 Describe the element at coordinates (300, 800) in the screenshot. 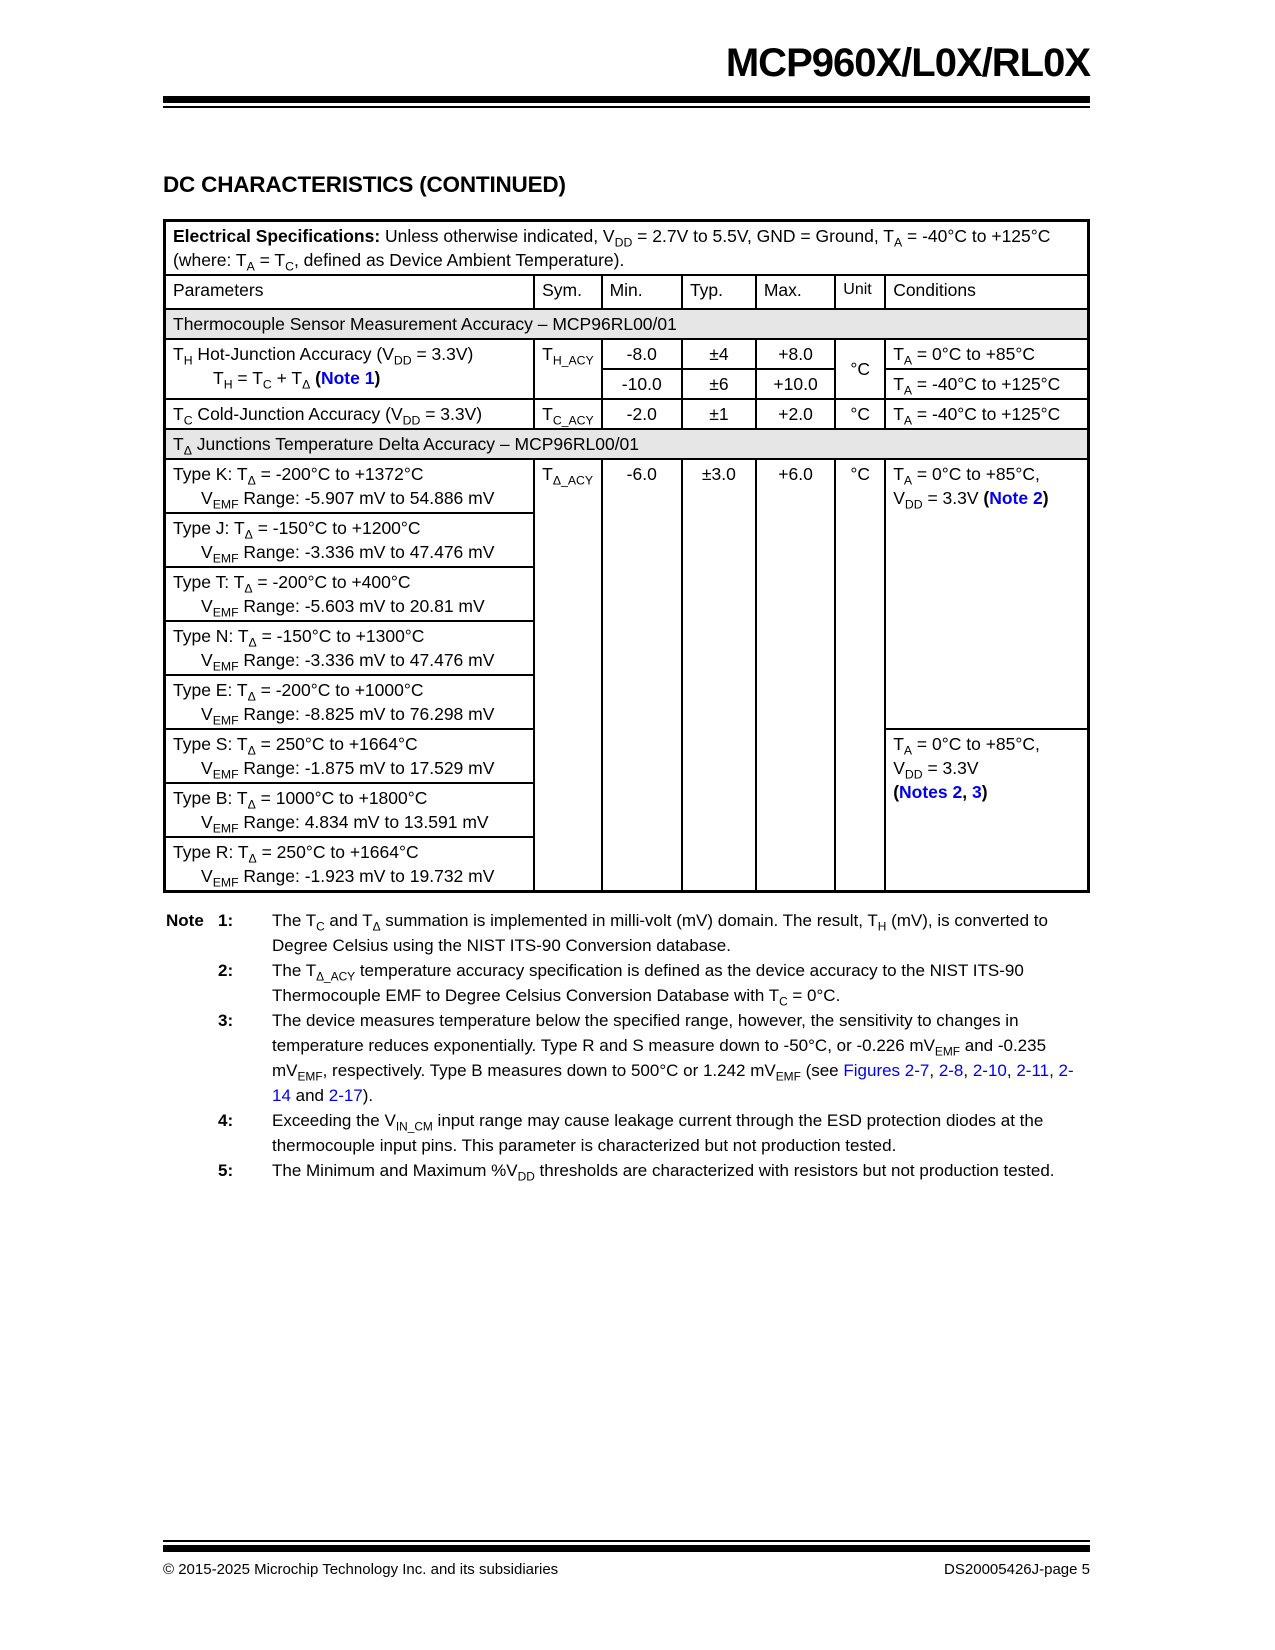

I see `type-b-range: Type B: TΔ = 1000°C to +1800°C` at that location.